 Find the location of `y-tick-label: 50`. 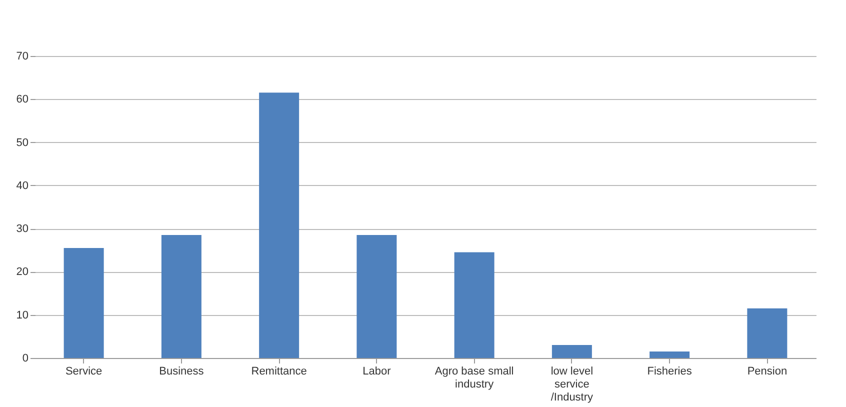

y-tick-label: 50 is located at coordinates (22, 142).